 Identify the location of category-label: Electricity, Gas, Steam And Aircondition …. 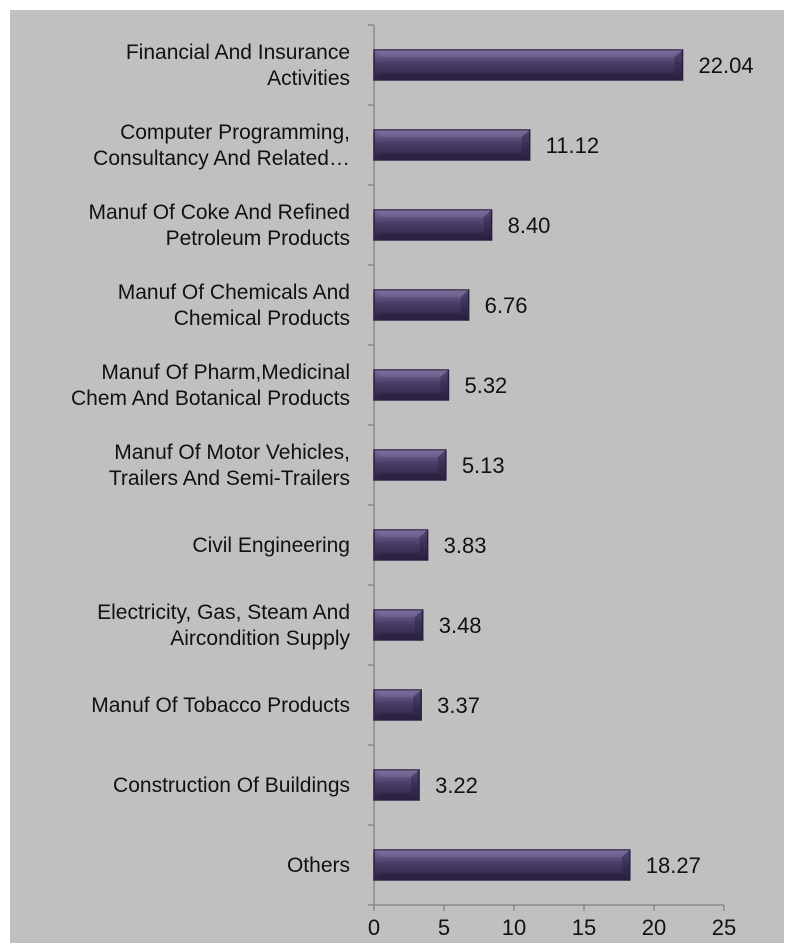
(223, 625).